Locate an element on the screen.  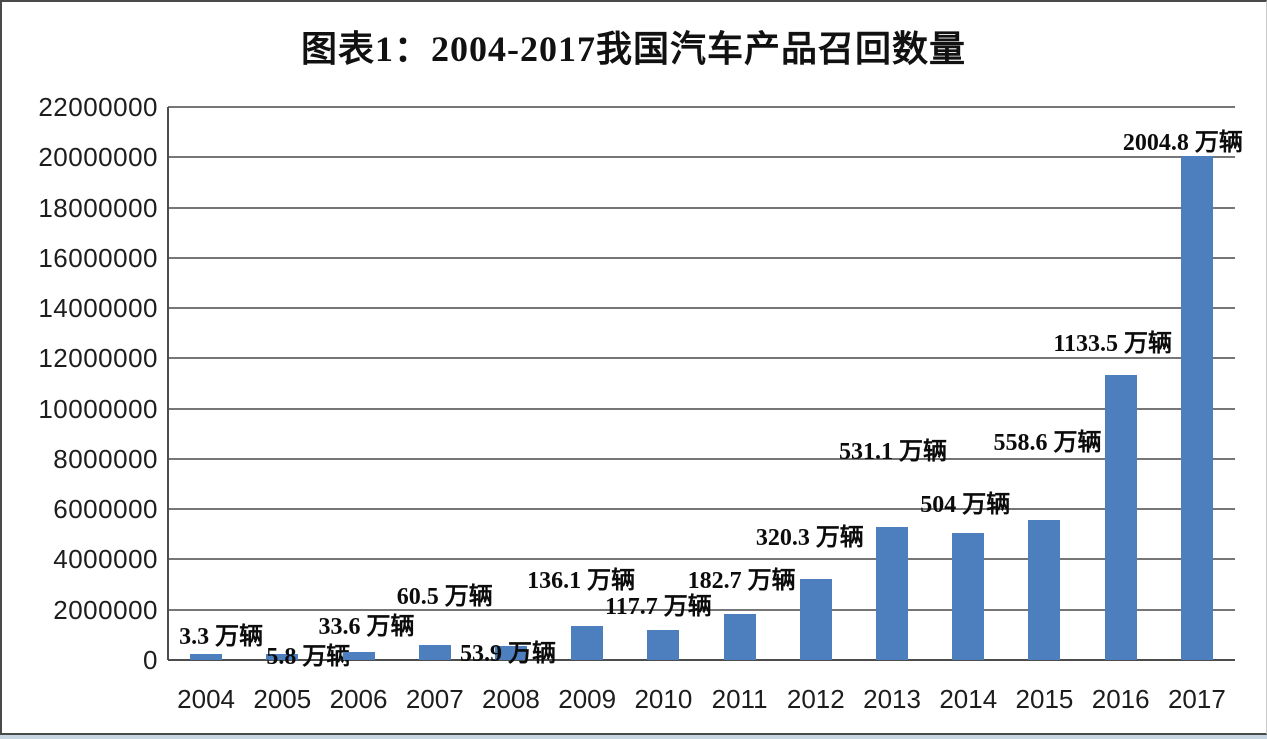
bar-2017 is located at coordinates (1196, 408).